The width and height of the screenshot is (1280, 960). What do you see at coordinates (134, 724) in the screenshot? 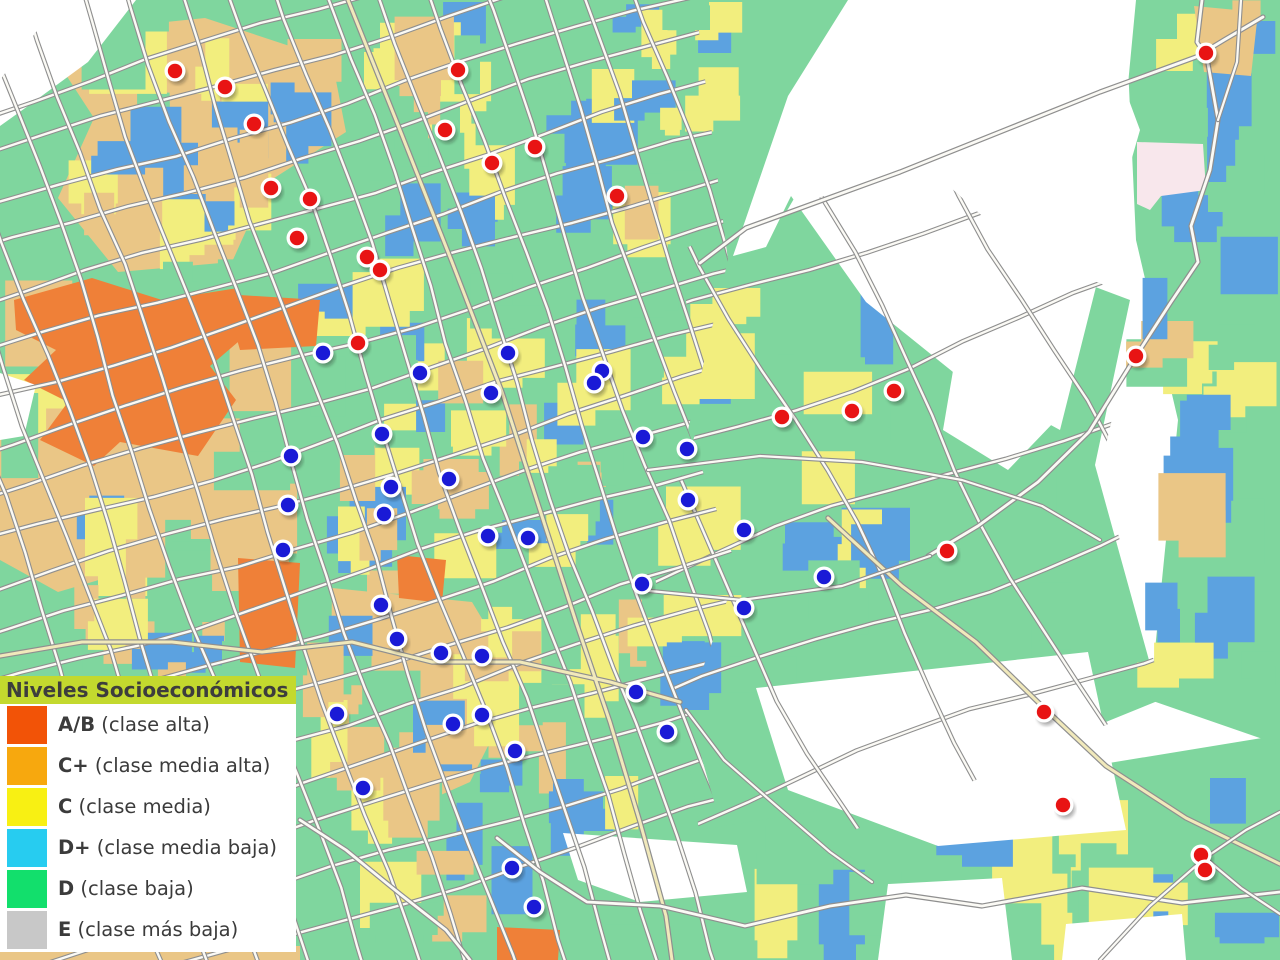
I see `legend-label-ab: A/B (clase alta)` at bounding box center [134, 724].